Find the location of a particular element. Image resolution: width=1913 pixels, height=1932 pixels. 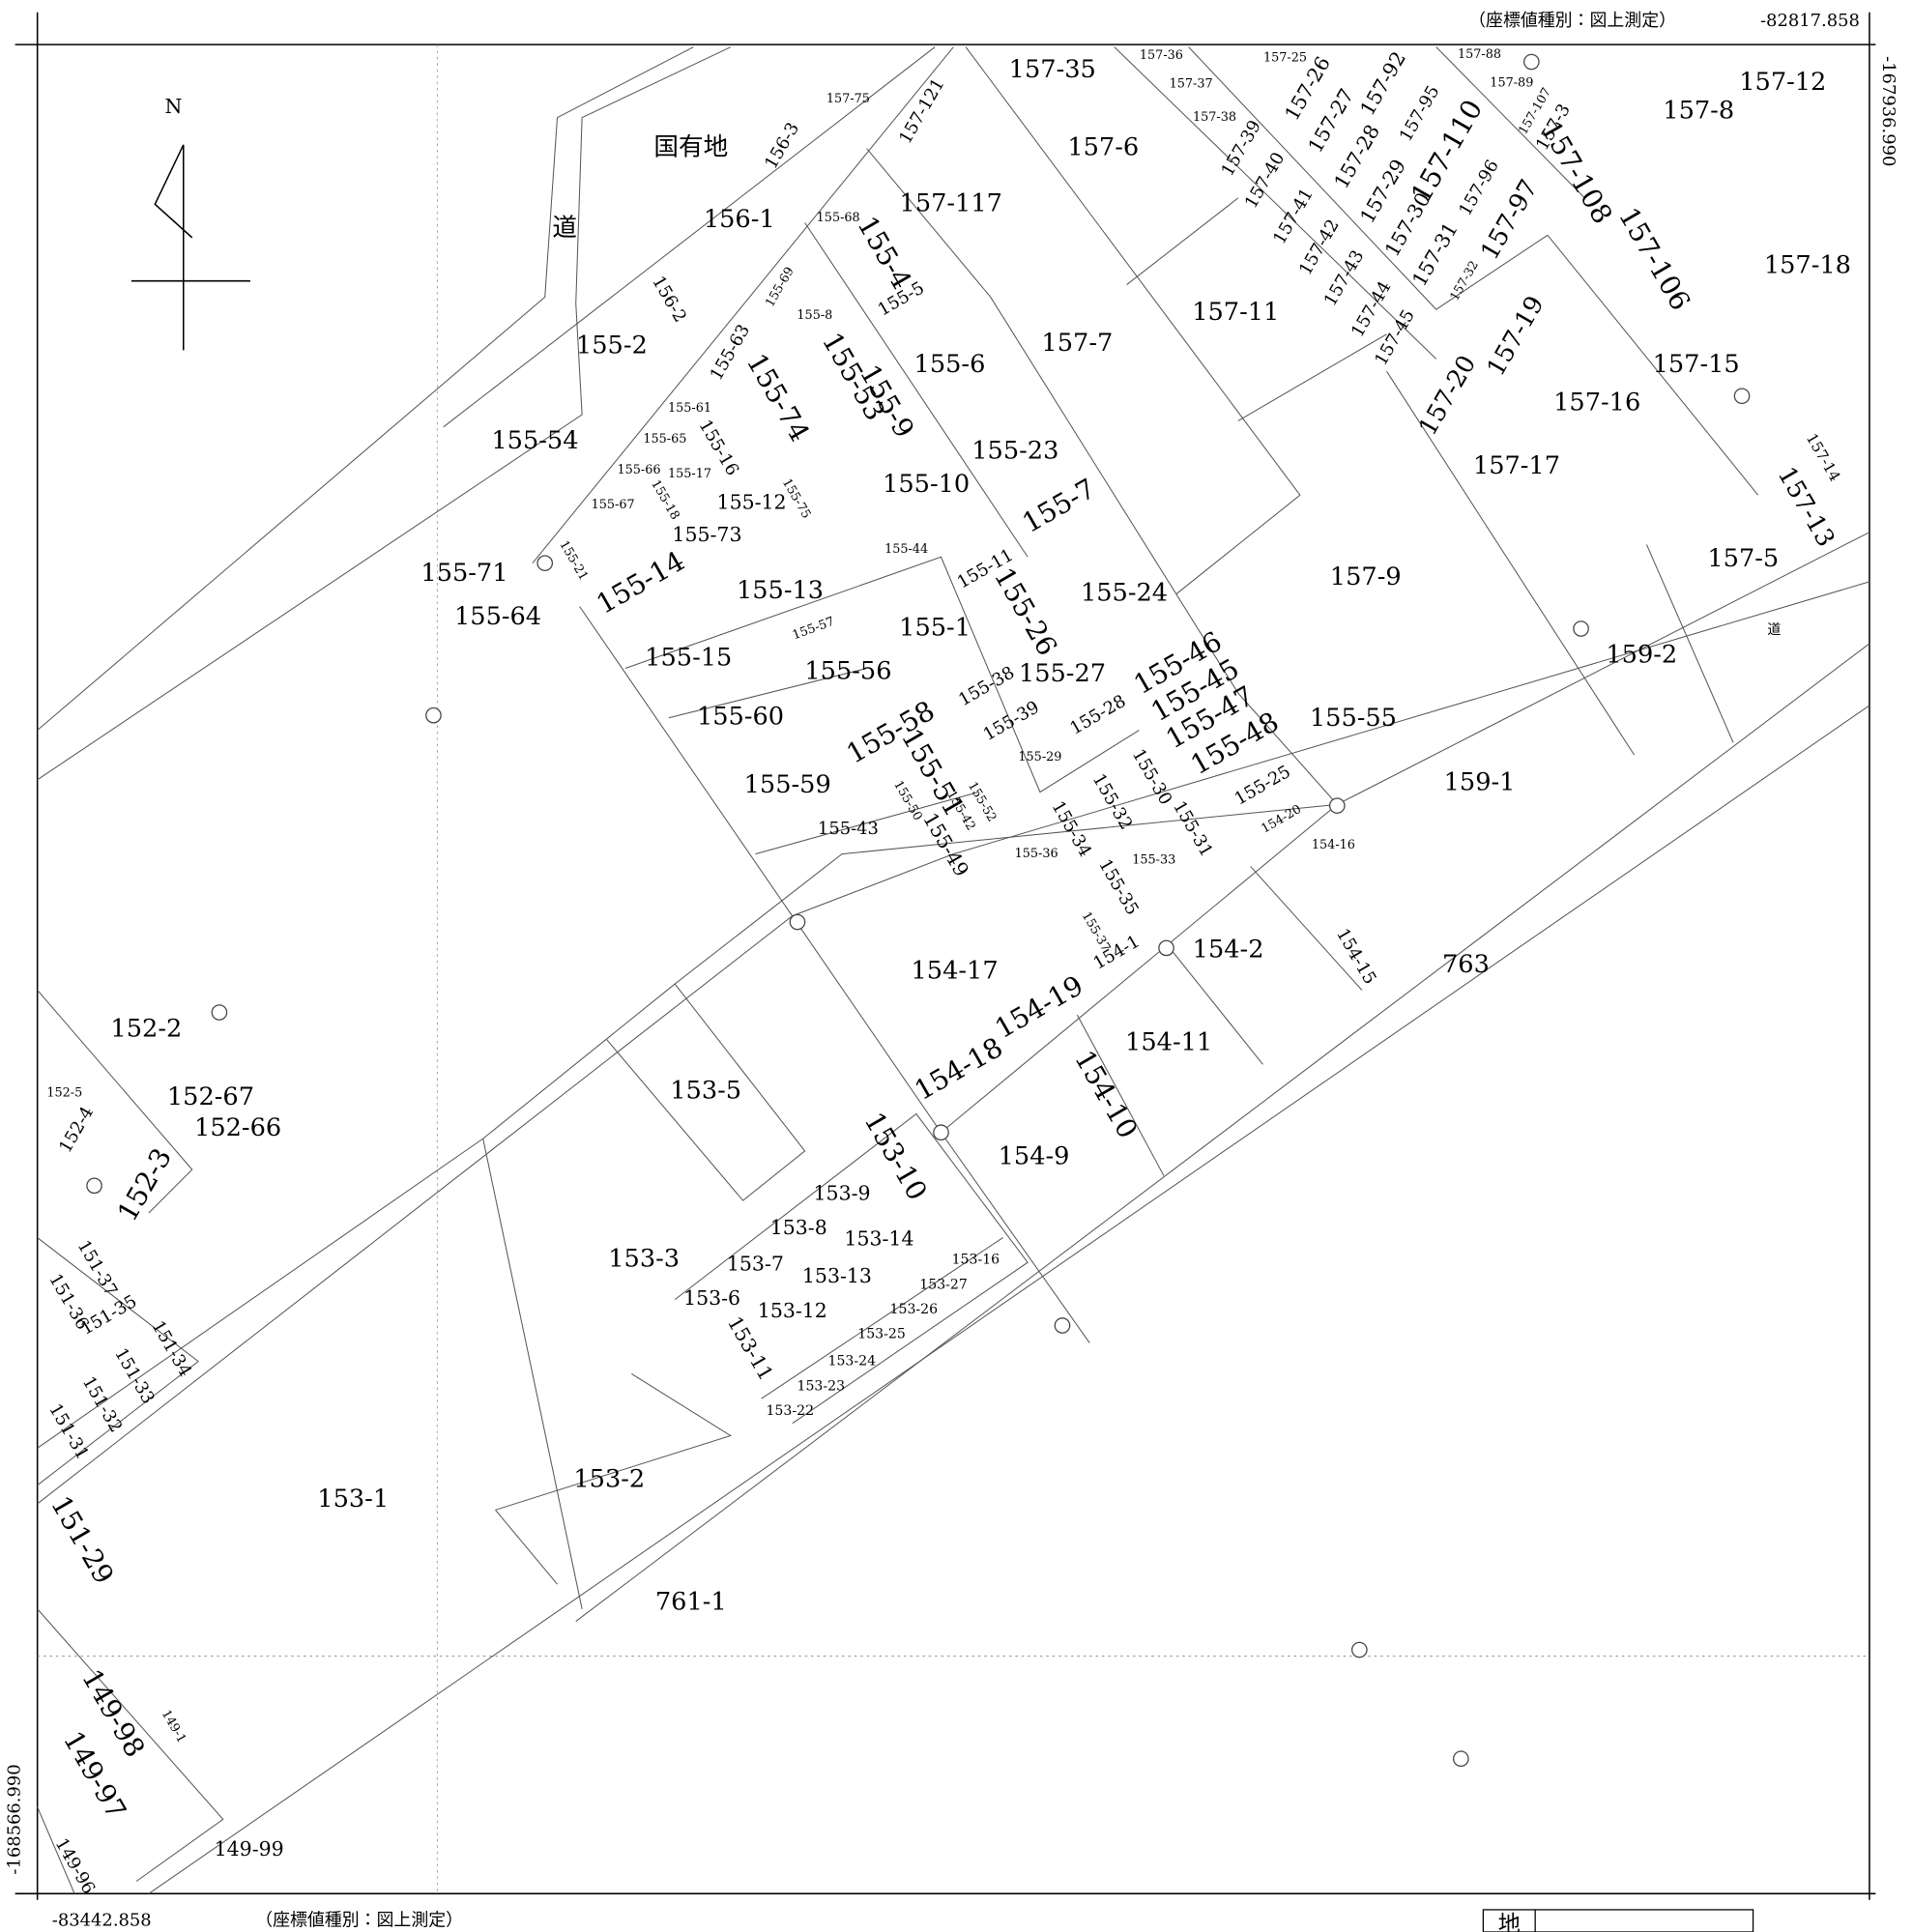

parcel-label: 155-38 is located at coordinates (986, 686).